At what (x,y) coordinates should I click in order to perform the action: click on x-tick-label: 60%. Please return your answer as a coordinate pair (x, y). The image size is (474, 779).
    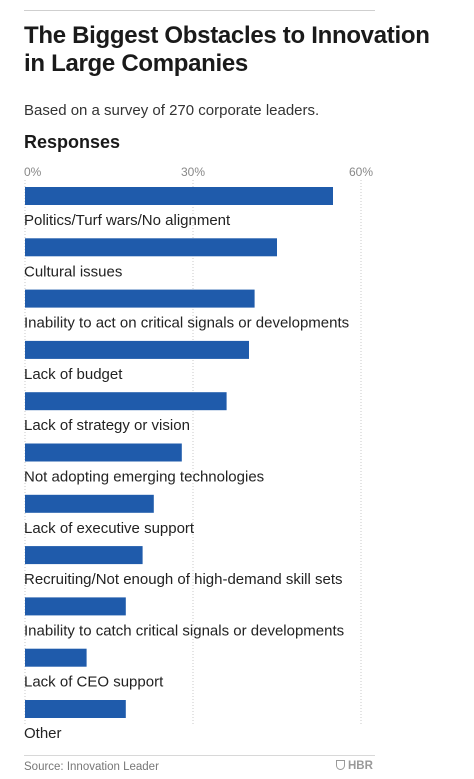
    Looking at the image, I should click on (361, 172).